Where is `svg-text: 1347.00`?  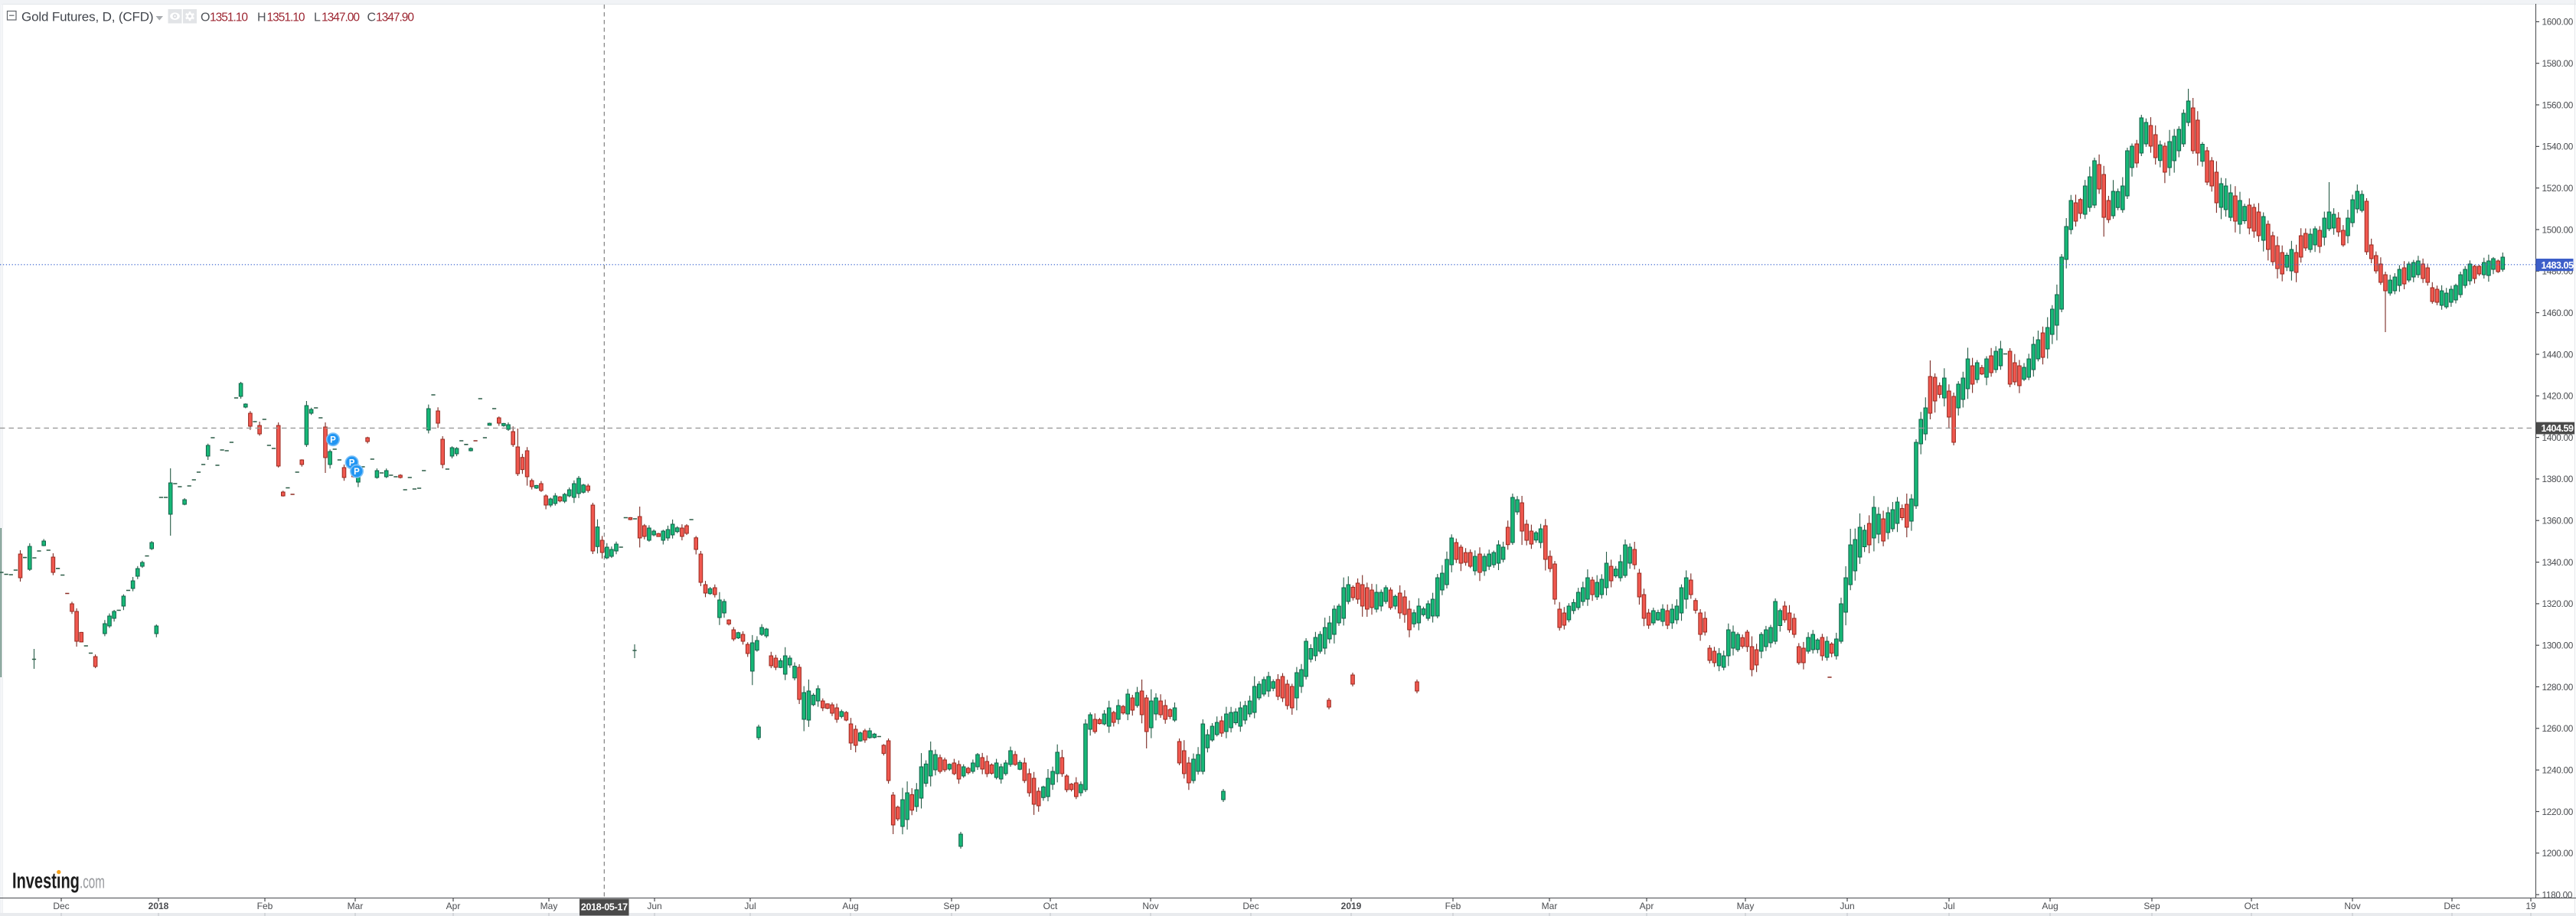 svg-text: 1347.00 is located at coordinates (341, 17).